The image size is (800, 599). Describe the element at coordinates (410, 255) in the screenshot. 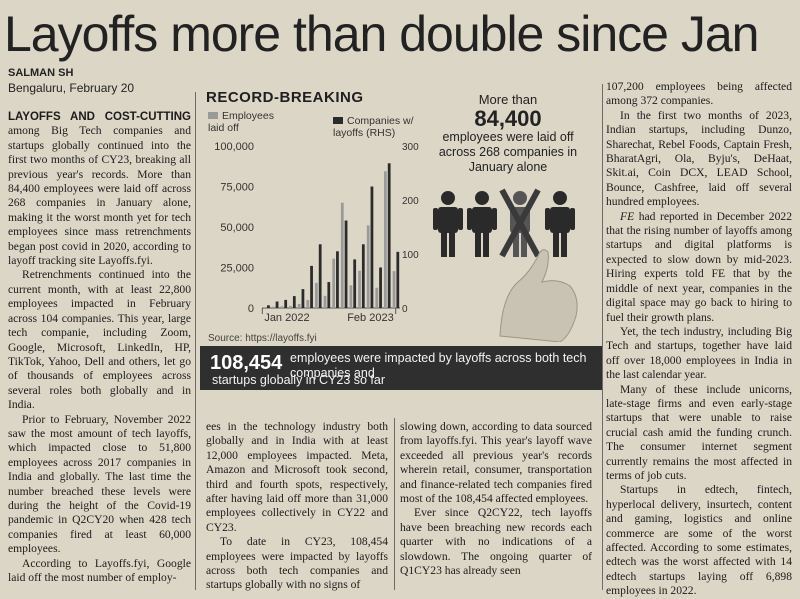

I see `right-axis-tick-label: 100` at that location.